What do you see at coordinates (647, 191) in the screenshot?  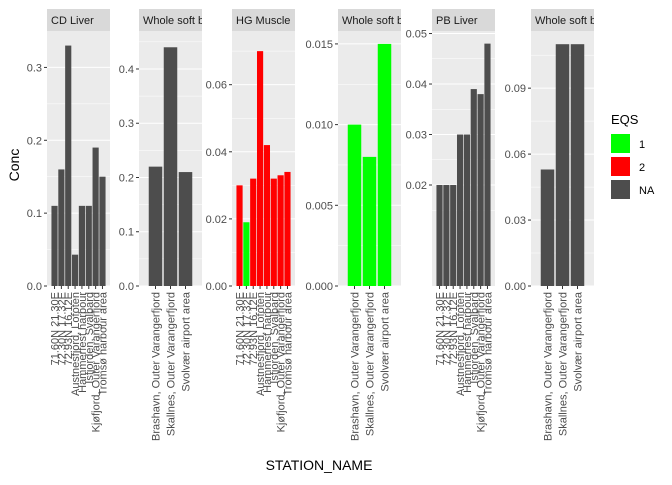 I see `legend-label: NA` at bounding box center [647, 191].